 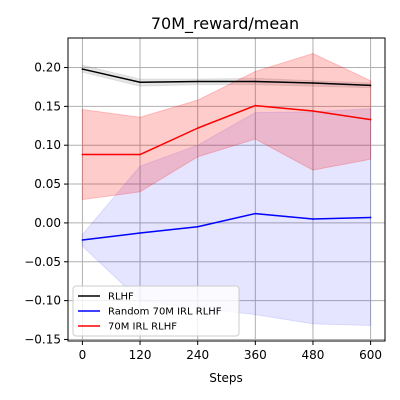 I want to click on legend-label-2: 70M IRL RLHF, so click(x=142, y=327).